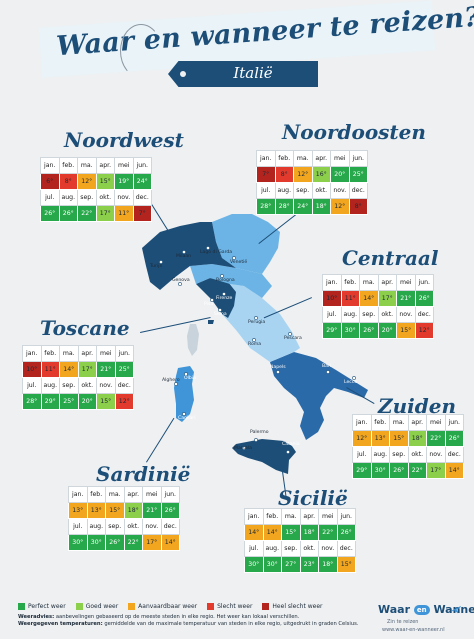 This screenshot has width=474, height=639. Describe the element at coordinates (403, 622) in the screenshot. I see `brand-tagline: Zin te reizen` at that location.